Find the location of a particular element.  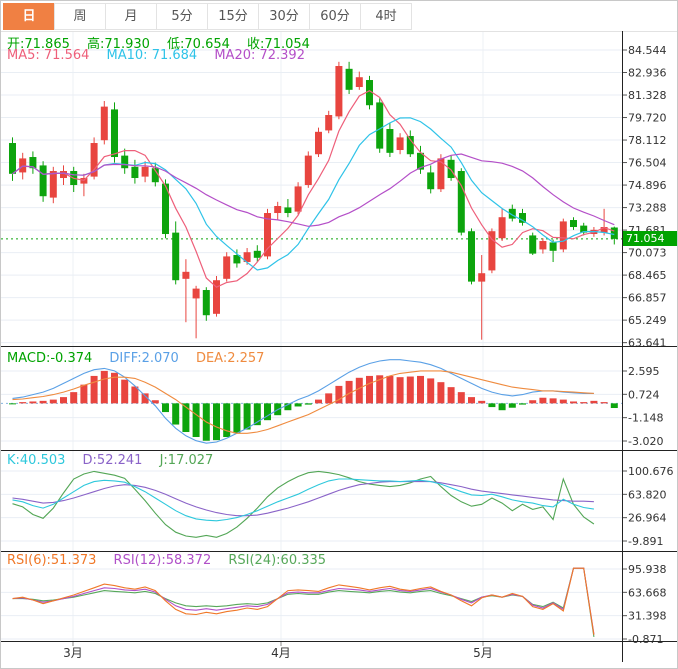

ma-header: MA5: 71.564 MA10: 71.684 MA20: 72.392 is located at coordinates (162, 55).